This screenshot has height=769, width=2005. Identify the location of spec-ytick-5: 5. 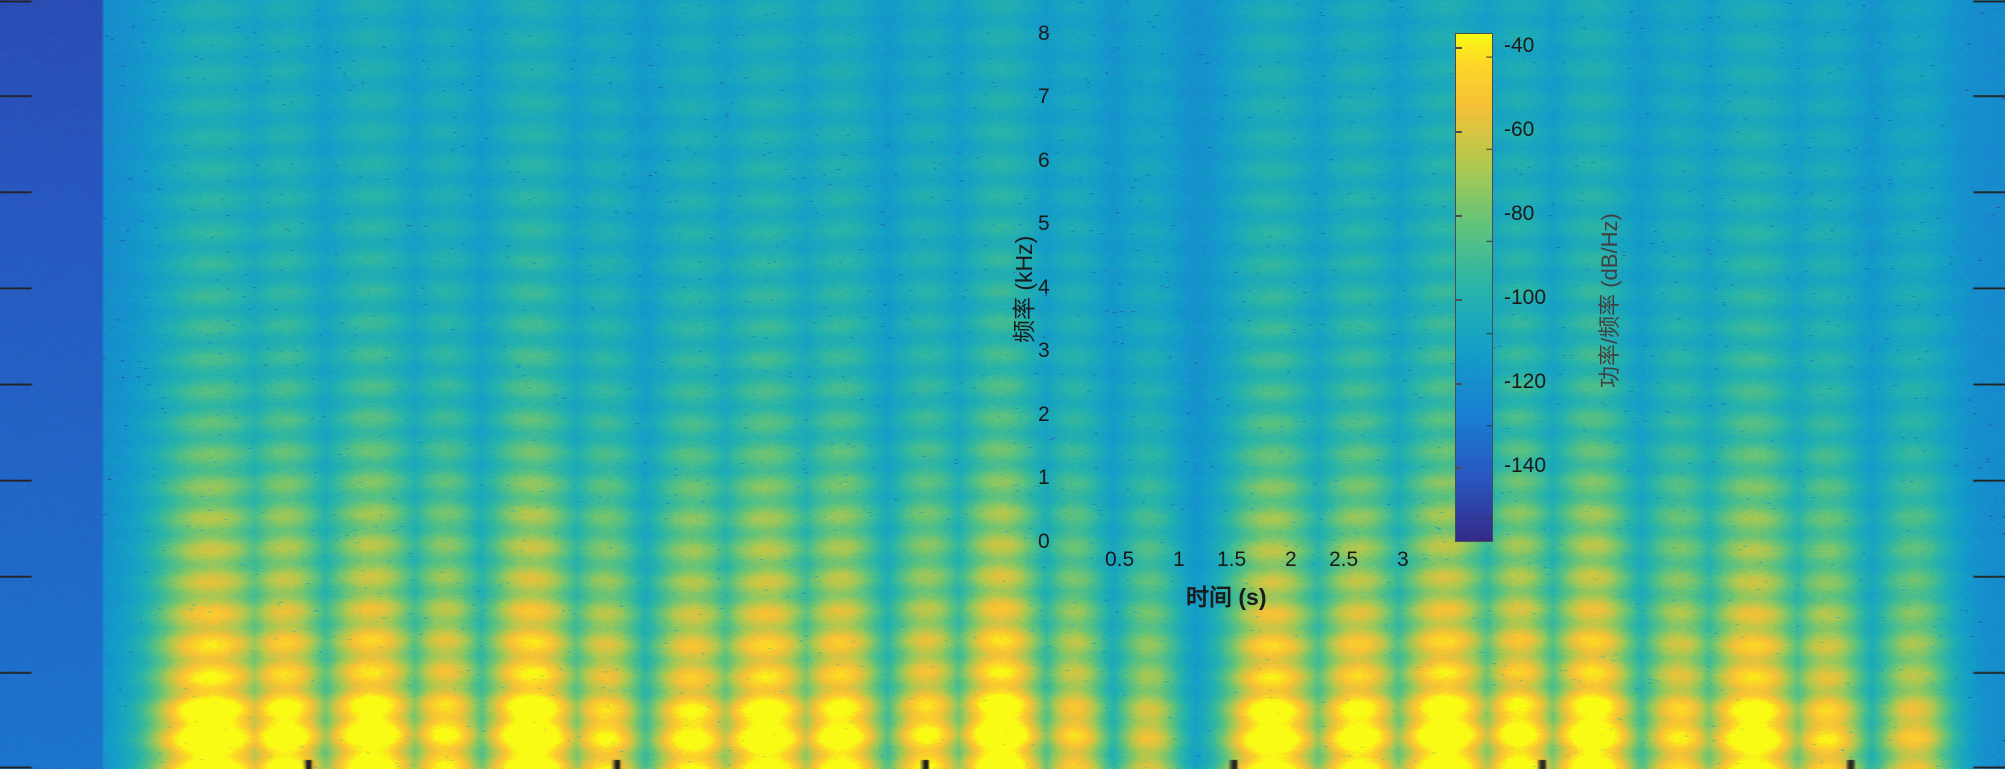
(1044, 223).